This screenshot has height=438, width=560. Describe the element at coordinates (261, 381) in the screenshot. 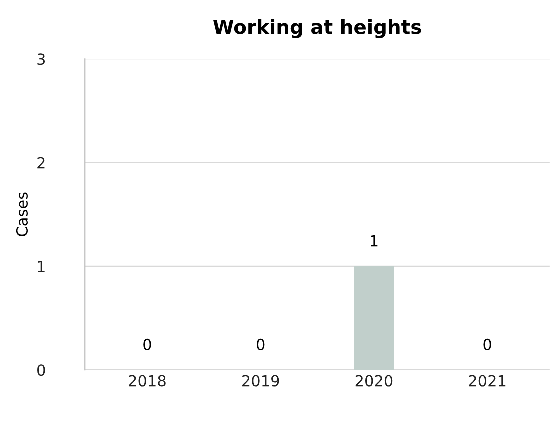

I see `x-tick-label: 2019` at that location.